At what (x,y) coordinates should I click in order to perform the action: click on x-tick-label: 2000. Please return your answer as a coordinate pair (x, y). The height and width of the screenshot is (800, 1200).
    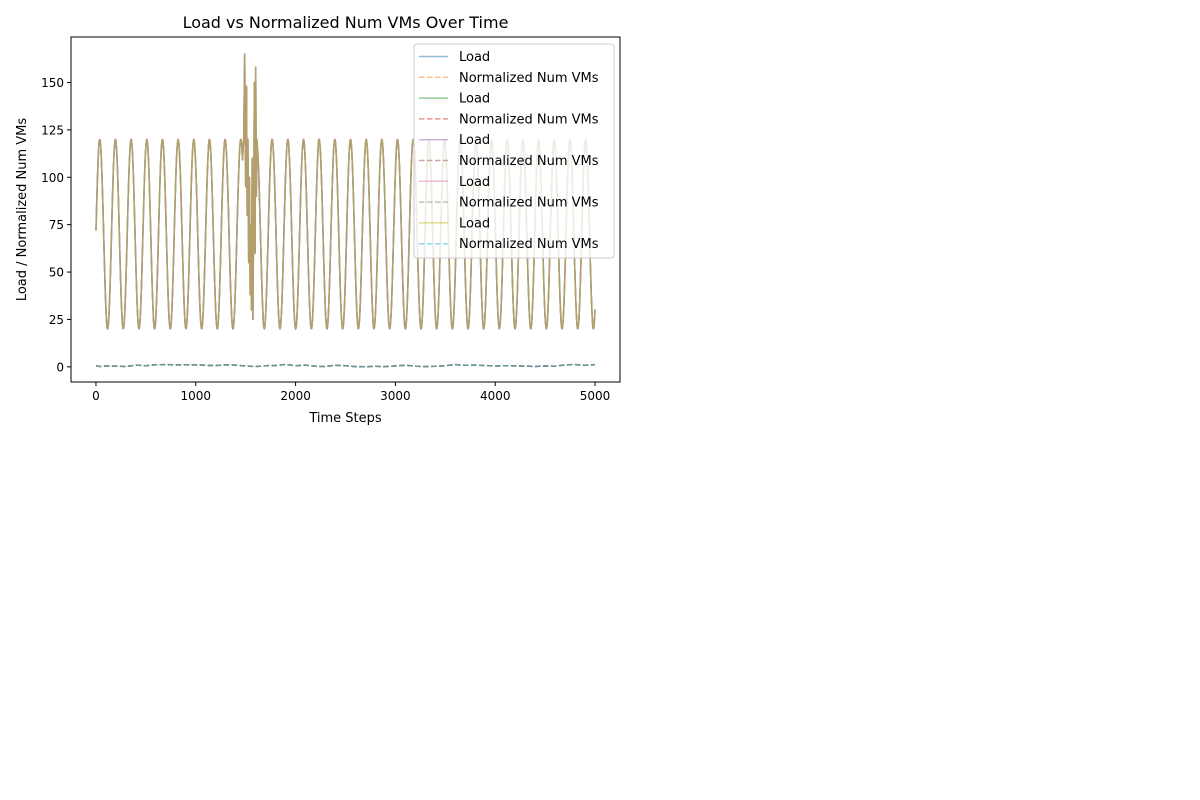
    Looking at the image, I should click on (295, 396).